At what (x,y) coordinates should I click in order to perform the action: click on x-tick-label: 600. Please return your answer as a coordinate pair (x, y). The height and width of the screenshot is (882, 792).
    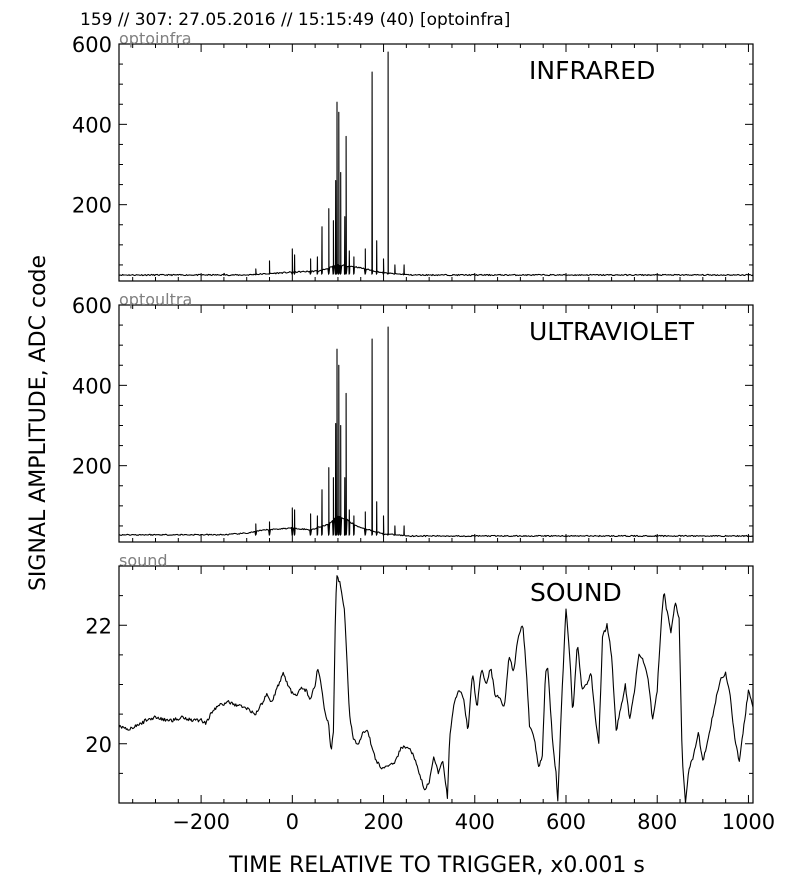
    Looking at the image, I should click on (566, 822).